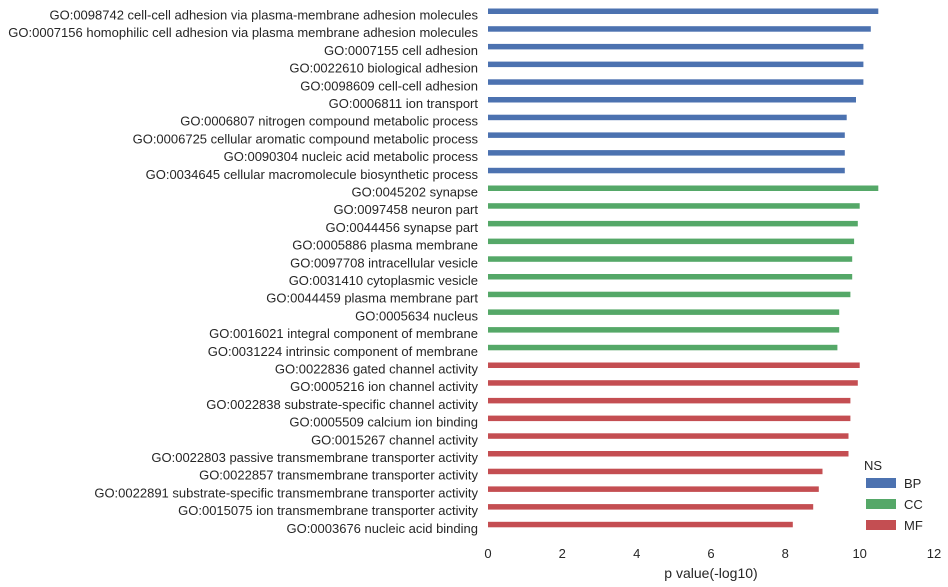 This screenshot has width=948, height=587. I want to click on legend-swatch-bp, so click(881, 483).